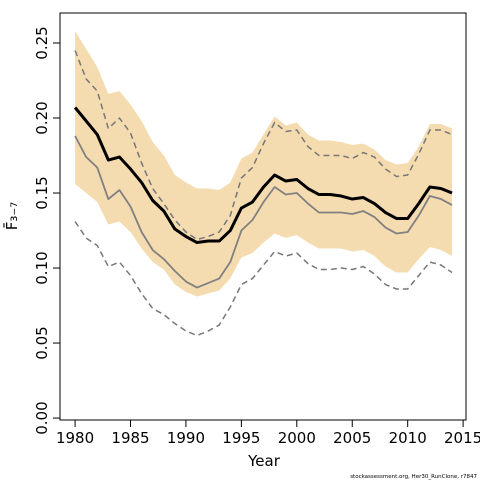 The image size is (480, 480). What do you see at coordinates (130, 438) in the screenshot?
I see `x-tick-label: 1985` at bounding box center [130, 438].